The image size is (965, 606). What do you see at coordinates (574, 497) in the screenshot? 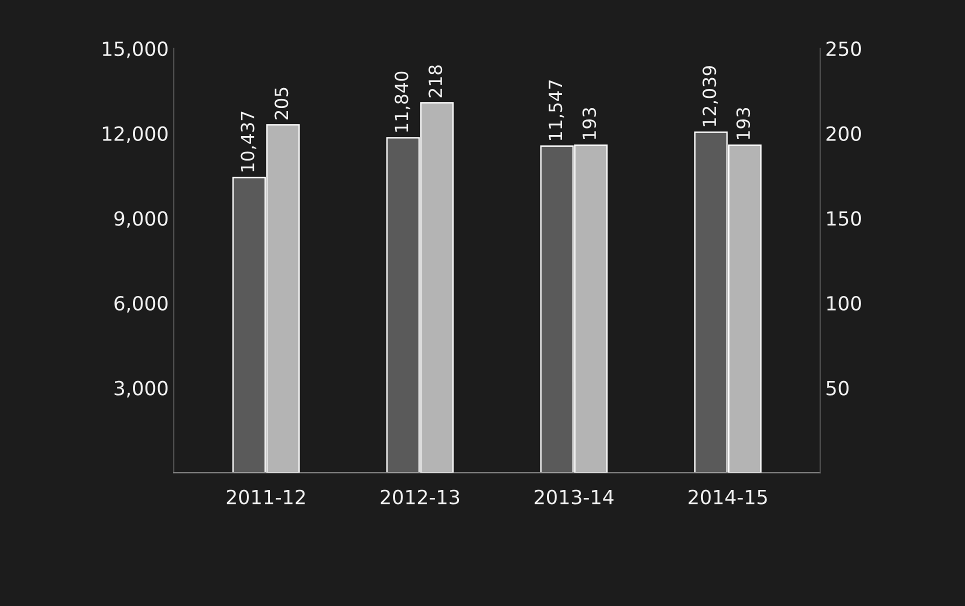
I see `x-tick-label: 2013-14` at bounding box center [574, 497].